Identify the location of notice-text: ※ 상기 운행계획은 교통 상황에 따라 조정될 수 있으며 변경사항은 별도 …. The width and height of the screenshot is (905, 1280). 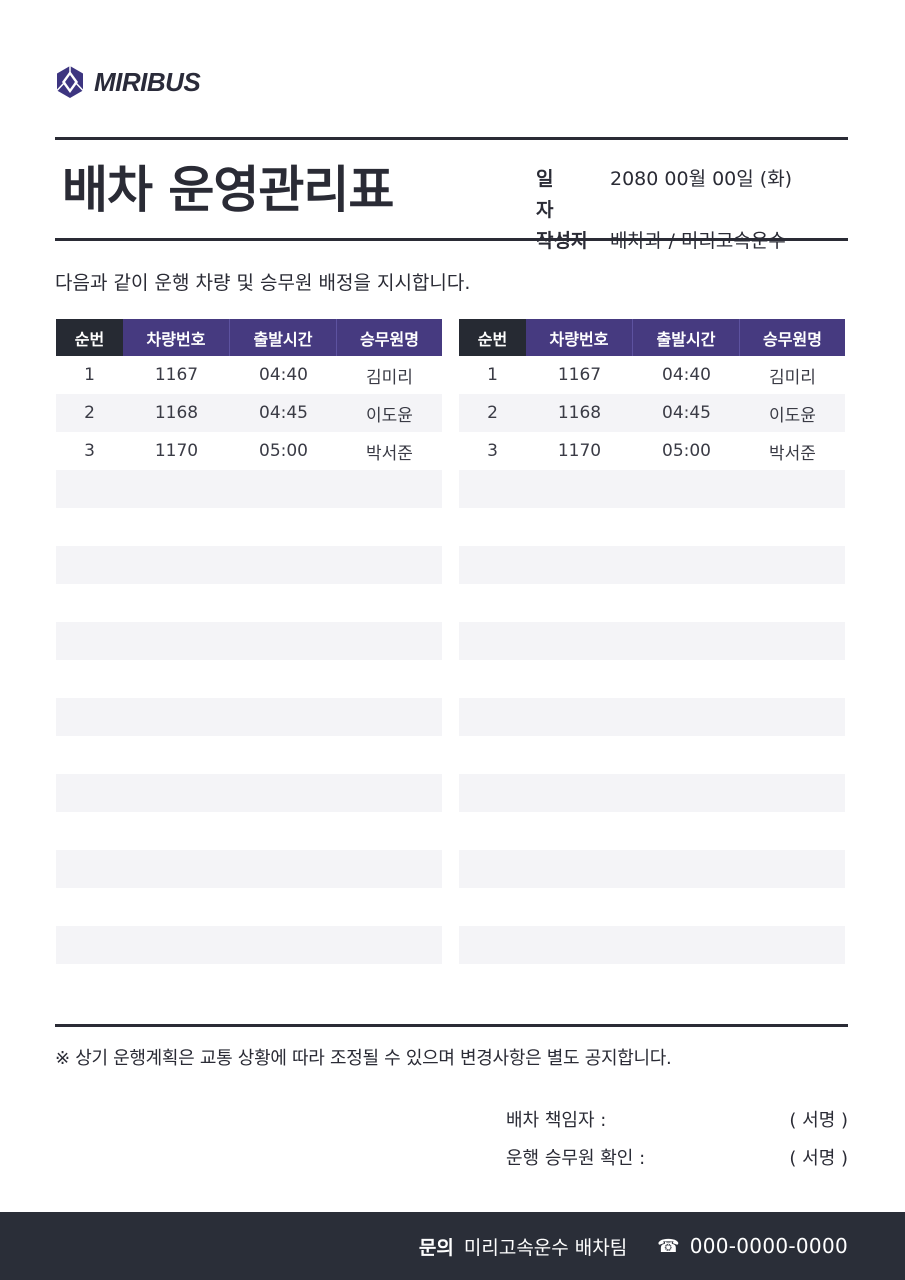
(363, 1058).